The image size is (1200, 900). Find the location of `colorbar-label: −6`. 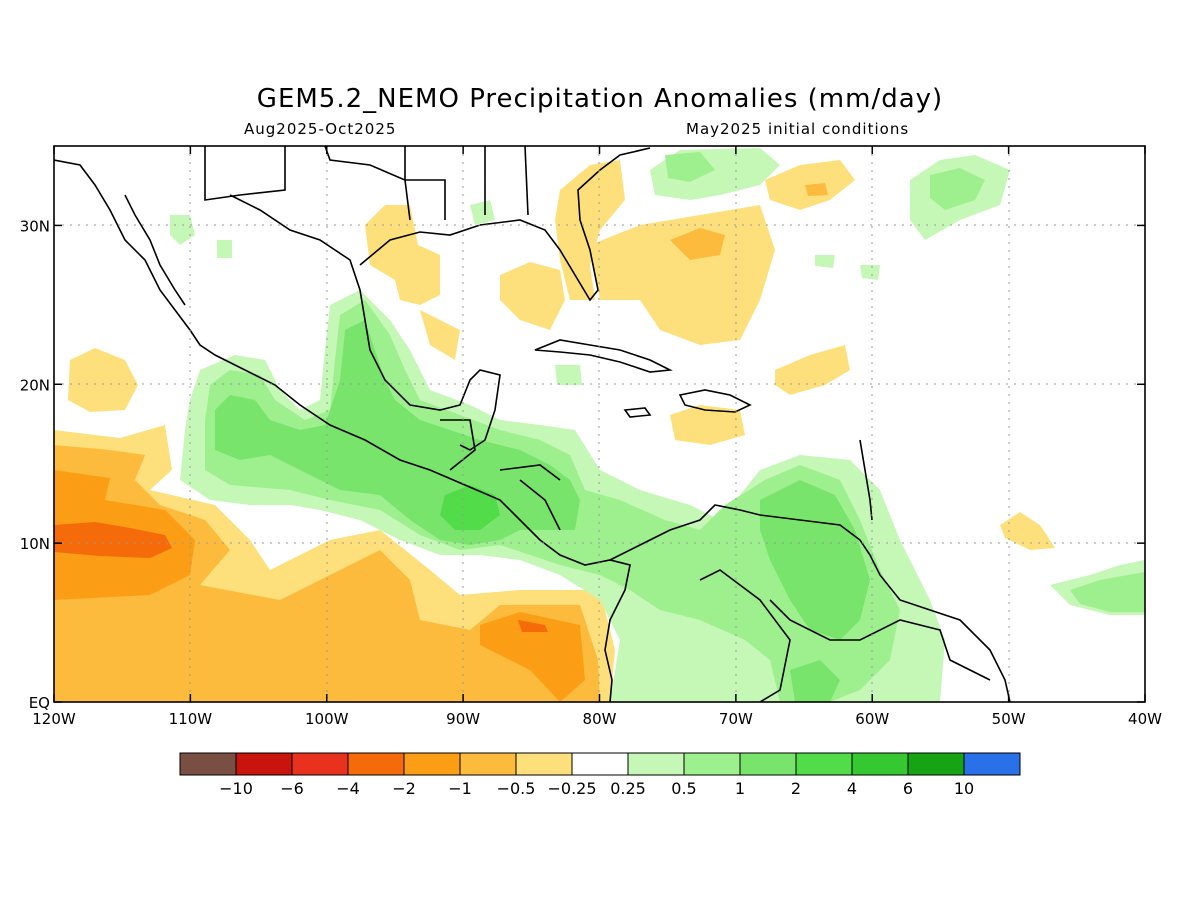

colorbar-label: −6 is located at coordinates (292, 788).